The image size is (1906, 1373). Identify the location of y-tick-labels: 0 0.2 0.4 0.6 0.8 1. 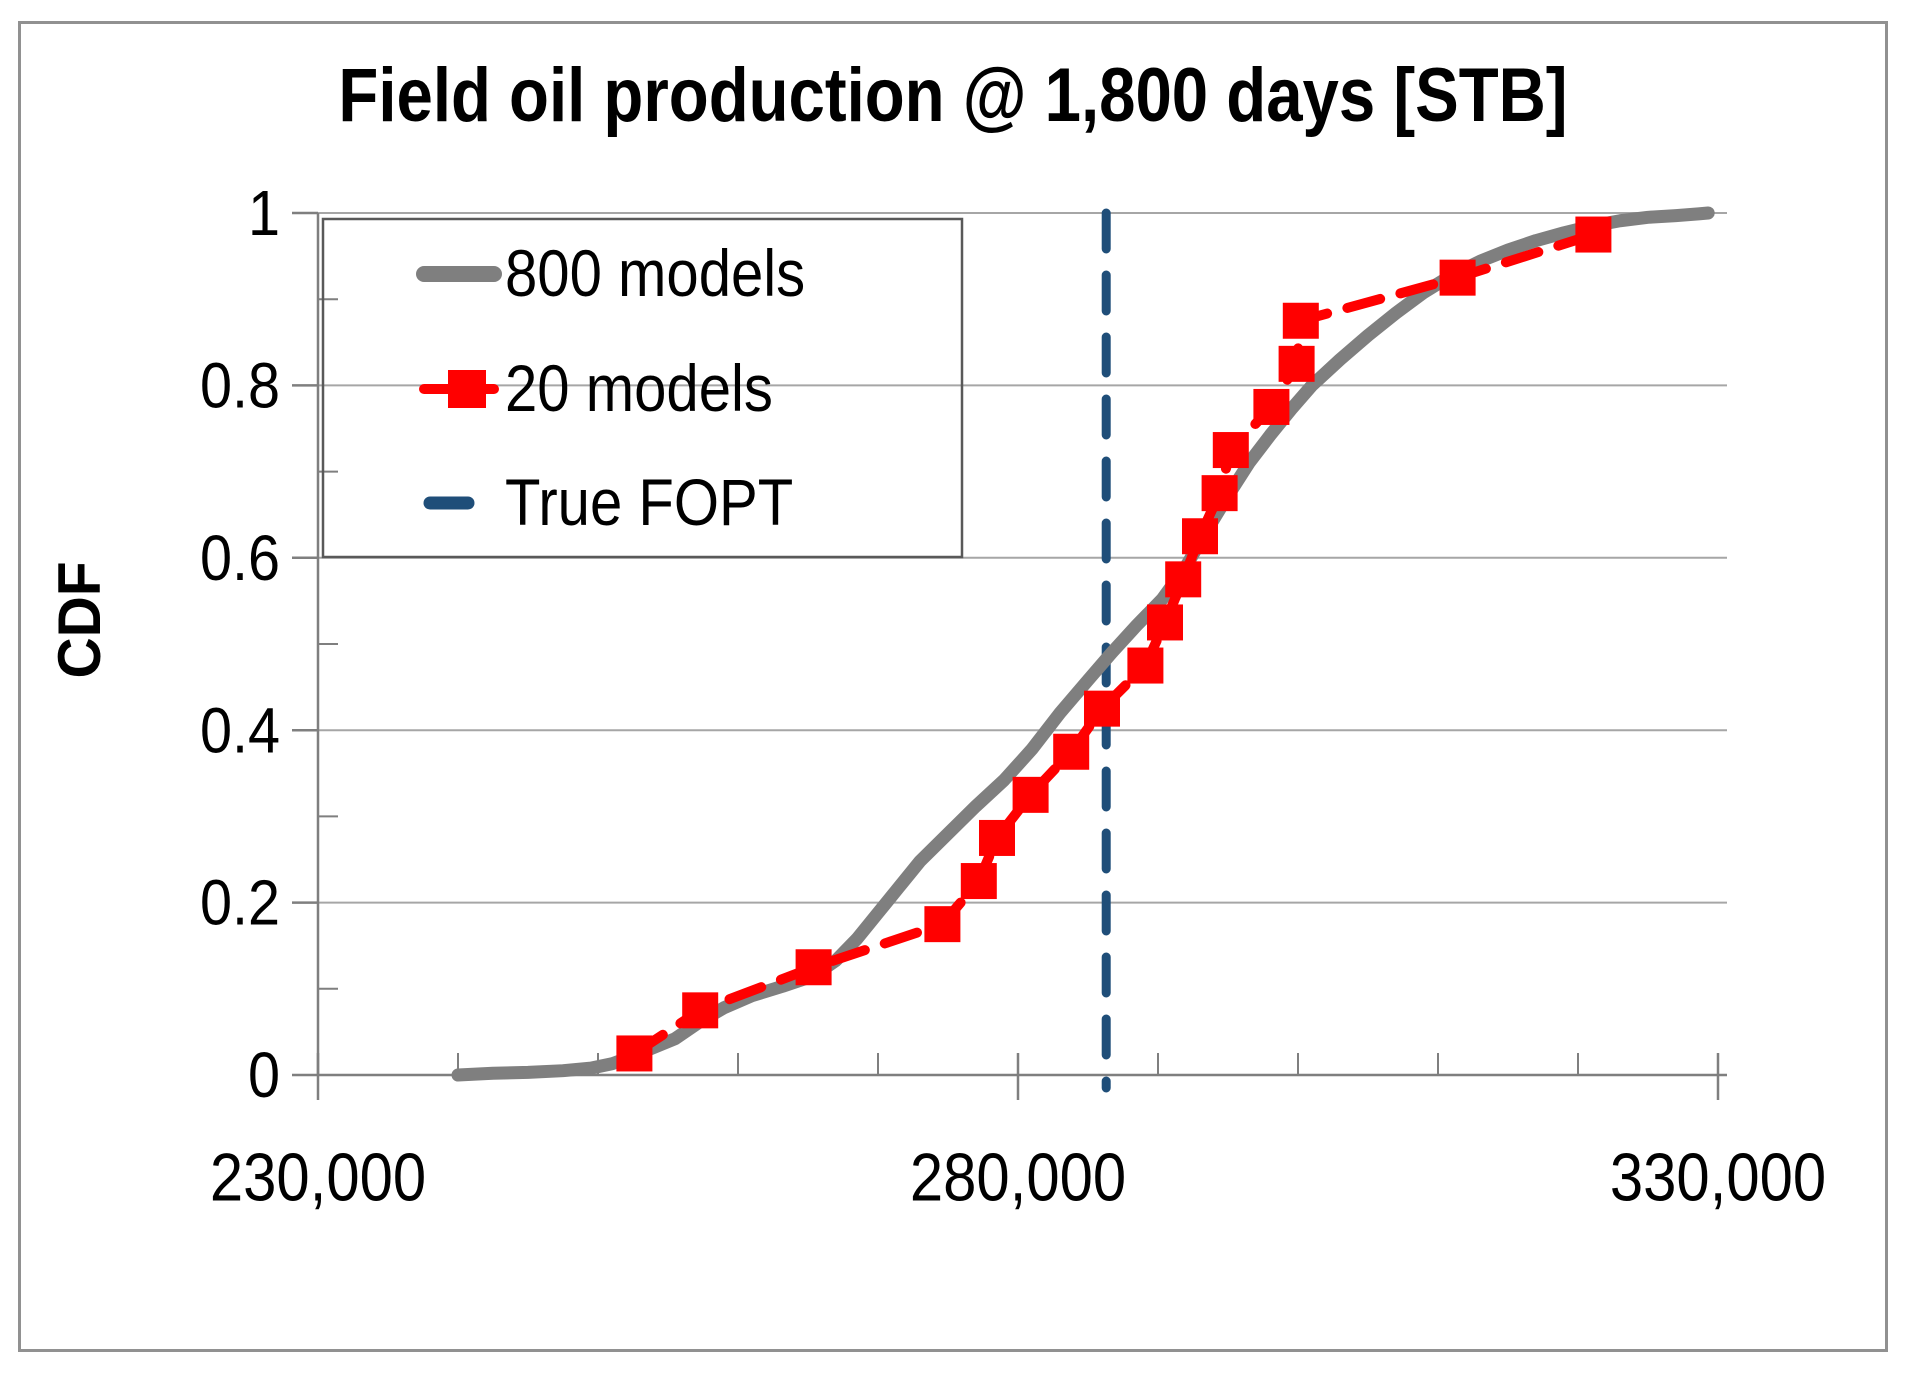
(240, 643).